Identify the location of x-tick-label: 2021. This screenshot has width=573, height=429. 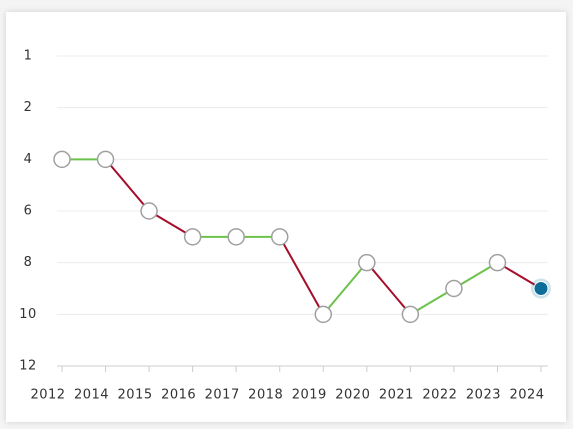
(396, 395).